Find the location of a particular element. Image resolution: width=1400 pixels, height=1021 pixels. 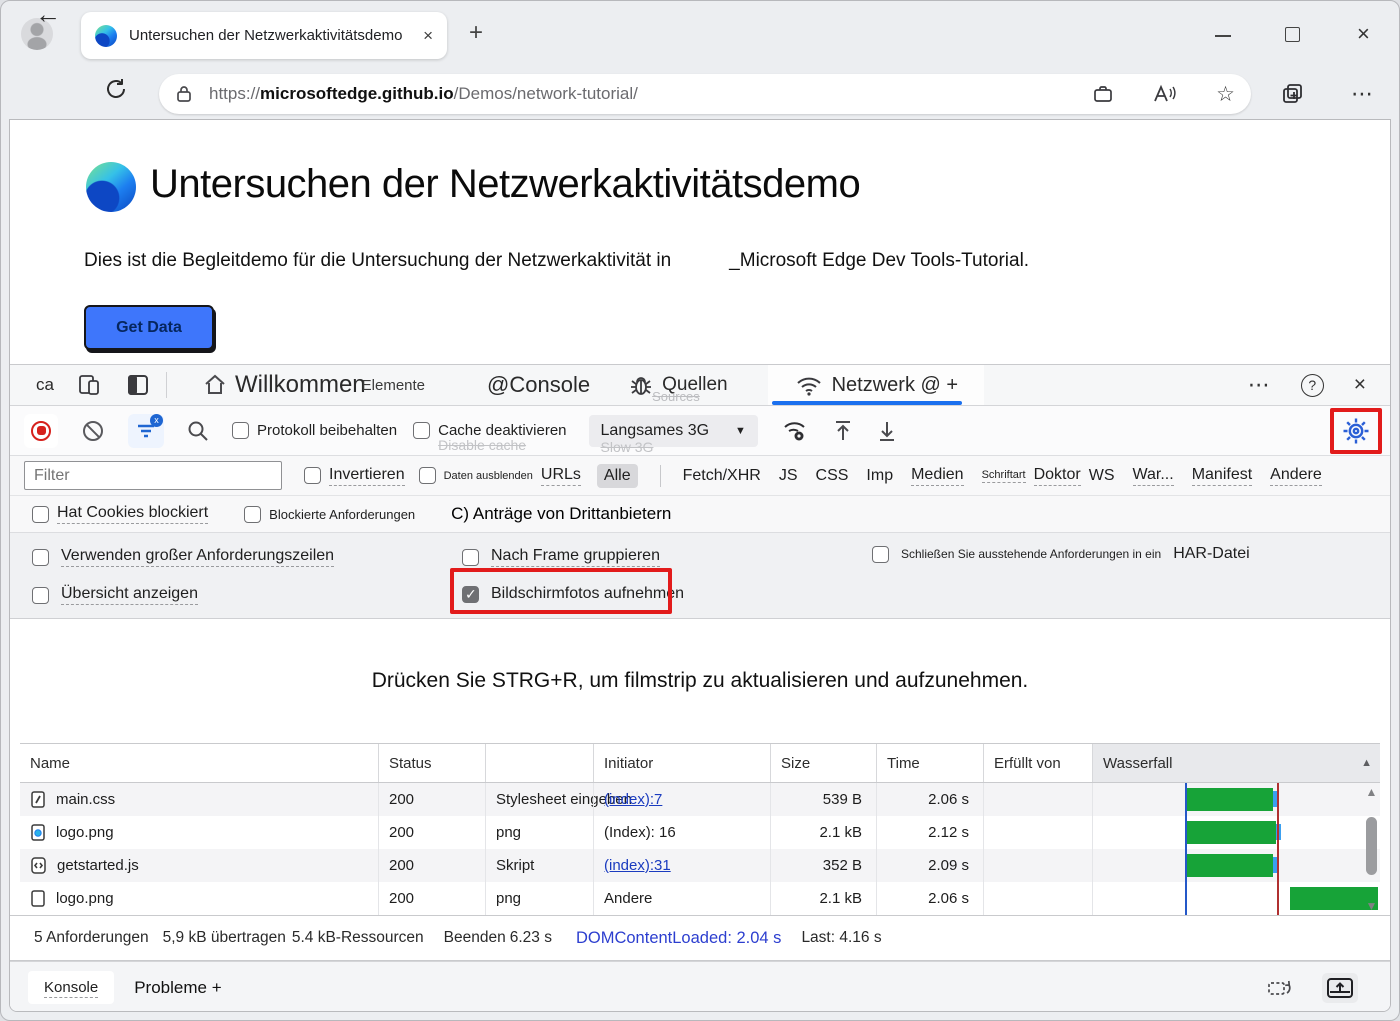

show-overview-checkbox is located at coordinates (40, 595).